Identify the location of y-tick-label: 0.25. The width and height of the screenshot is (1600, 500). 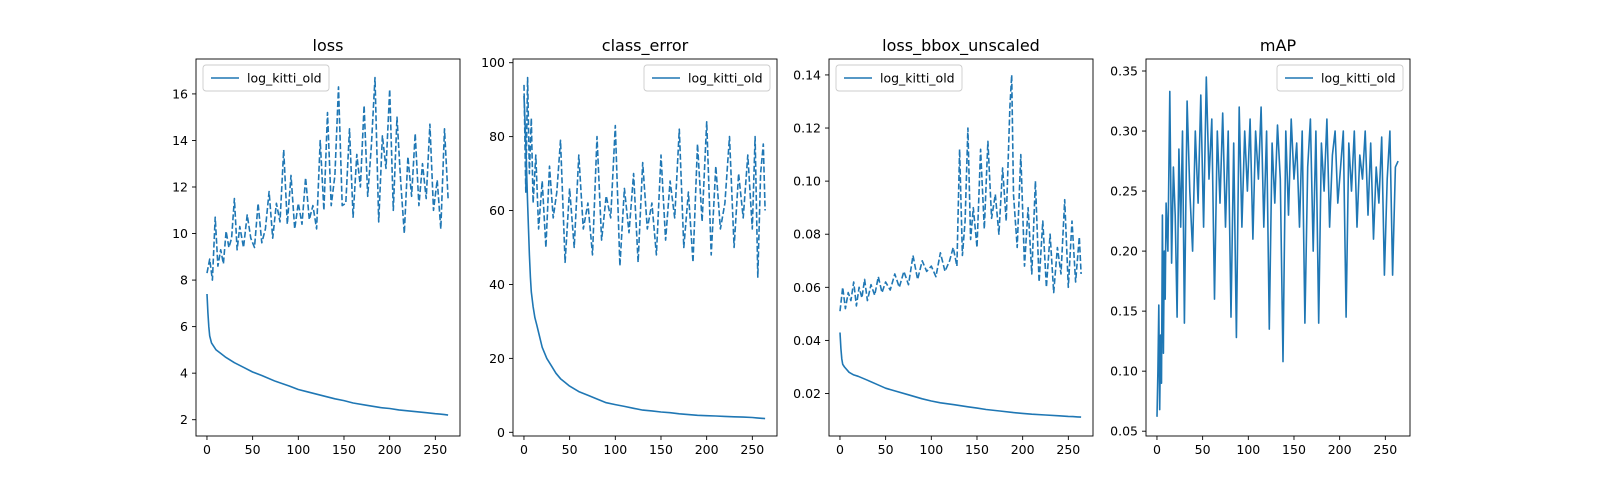
(1124, 191).